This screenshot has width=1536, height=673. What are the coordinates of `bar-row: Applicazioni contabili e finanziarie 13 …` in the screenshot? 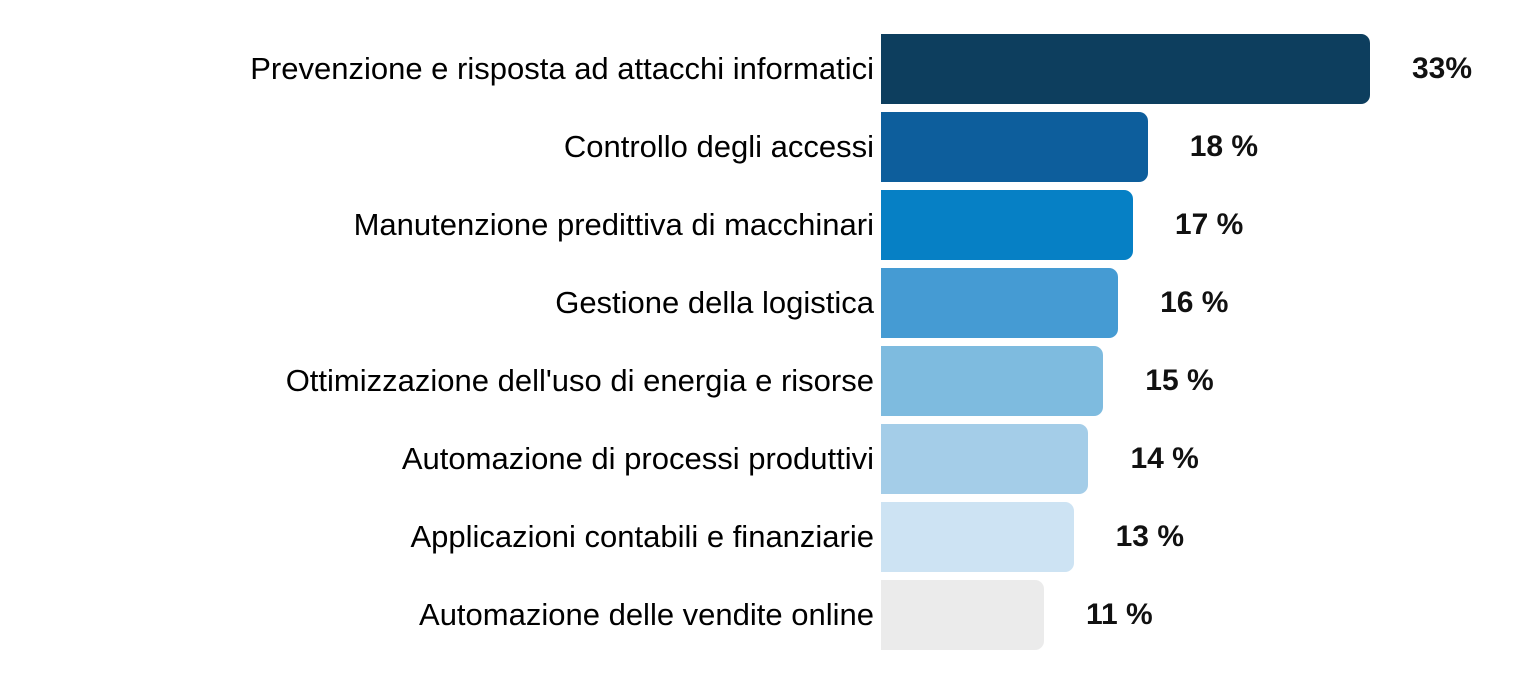 It's located at (768, 537).